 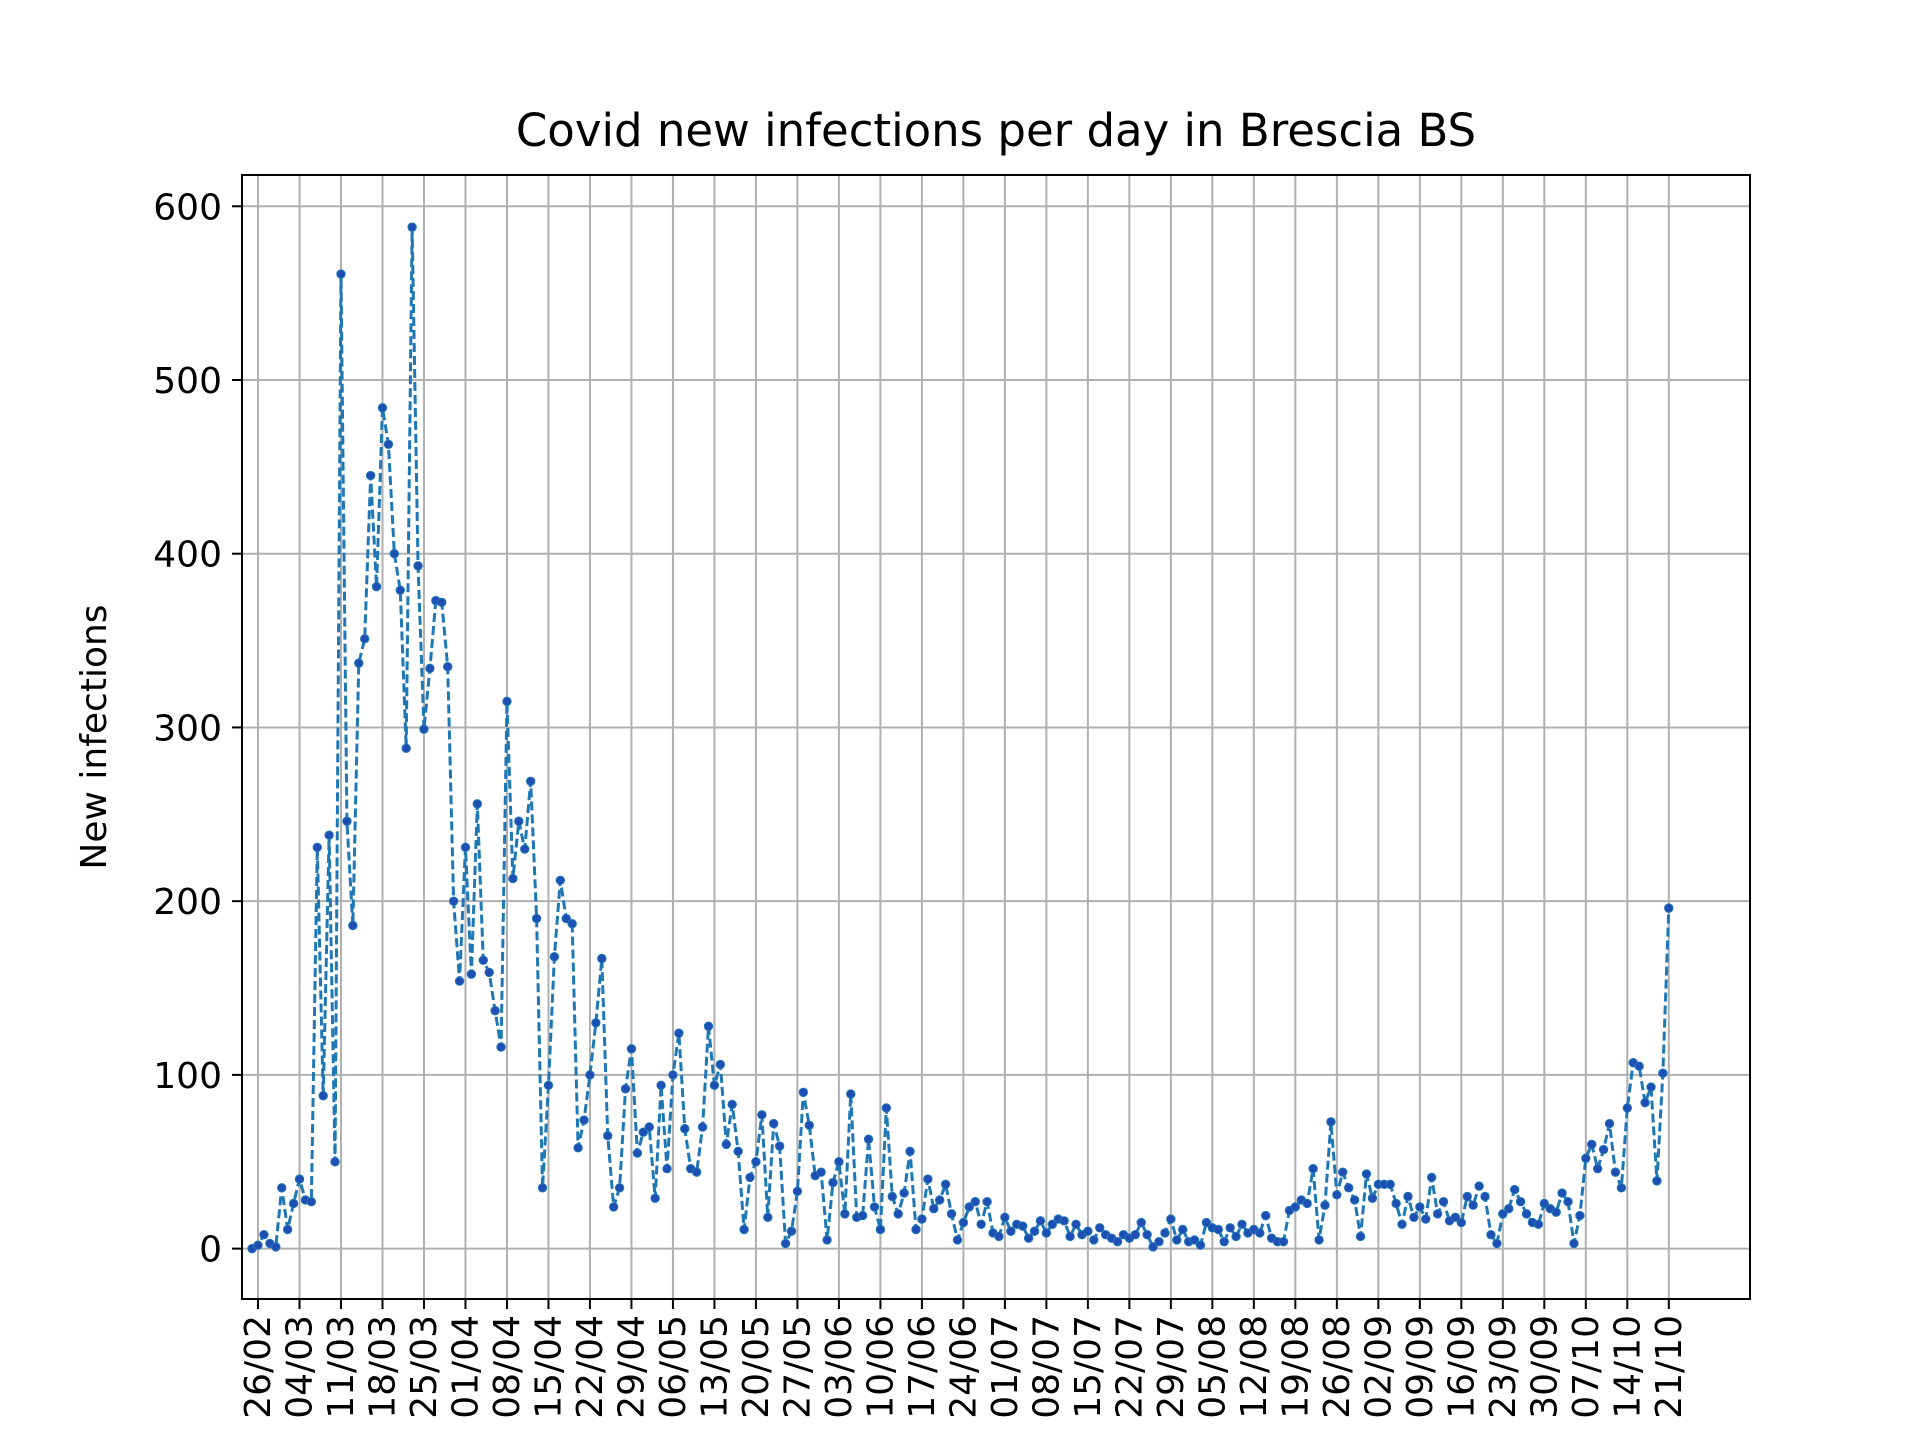 What do you see at coordinates (1337, 1367) in the screenshot?
I see `x-tick-label: 26/08` at bounding box center [1337, 1367].